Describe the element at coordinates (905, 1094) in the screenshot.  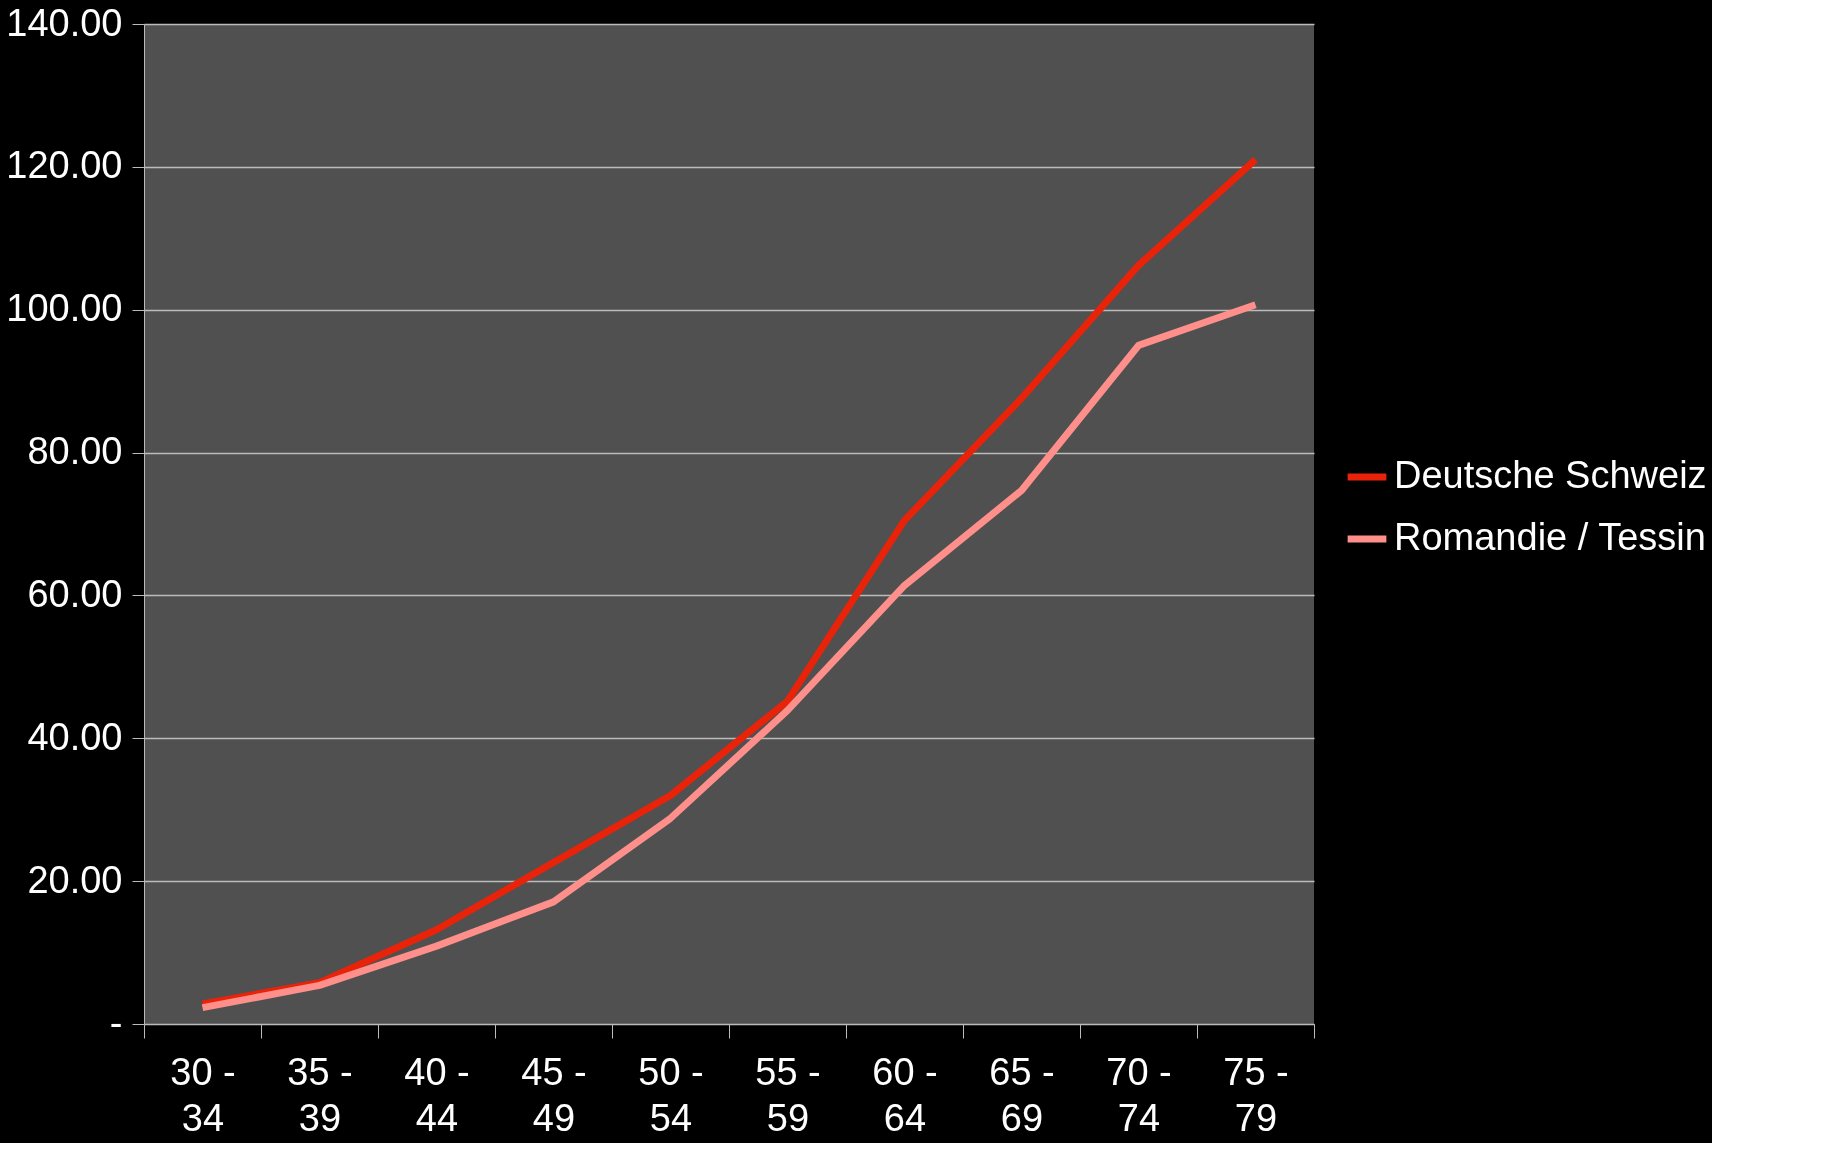
I see `x-tick-label: 60 - 64` at that location.